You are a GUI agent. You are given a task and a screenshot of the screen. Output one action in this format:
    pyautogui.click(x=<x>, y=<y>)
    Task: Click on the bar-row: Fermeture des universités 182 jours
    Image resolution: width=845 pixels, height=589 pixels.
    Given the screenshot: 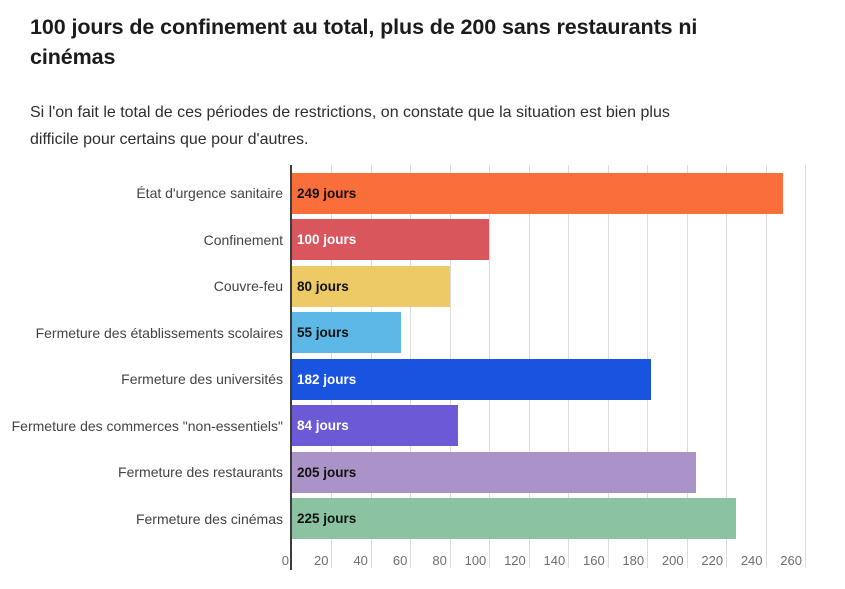 What is the action you would take?
    pyautogui.click(x=422, y=379)
    